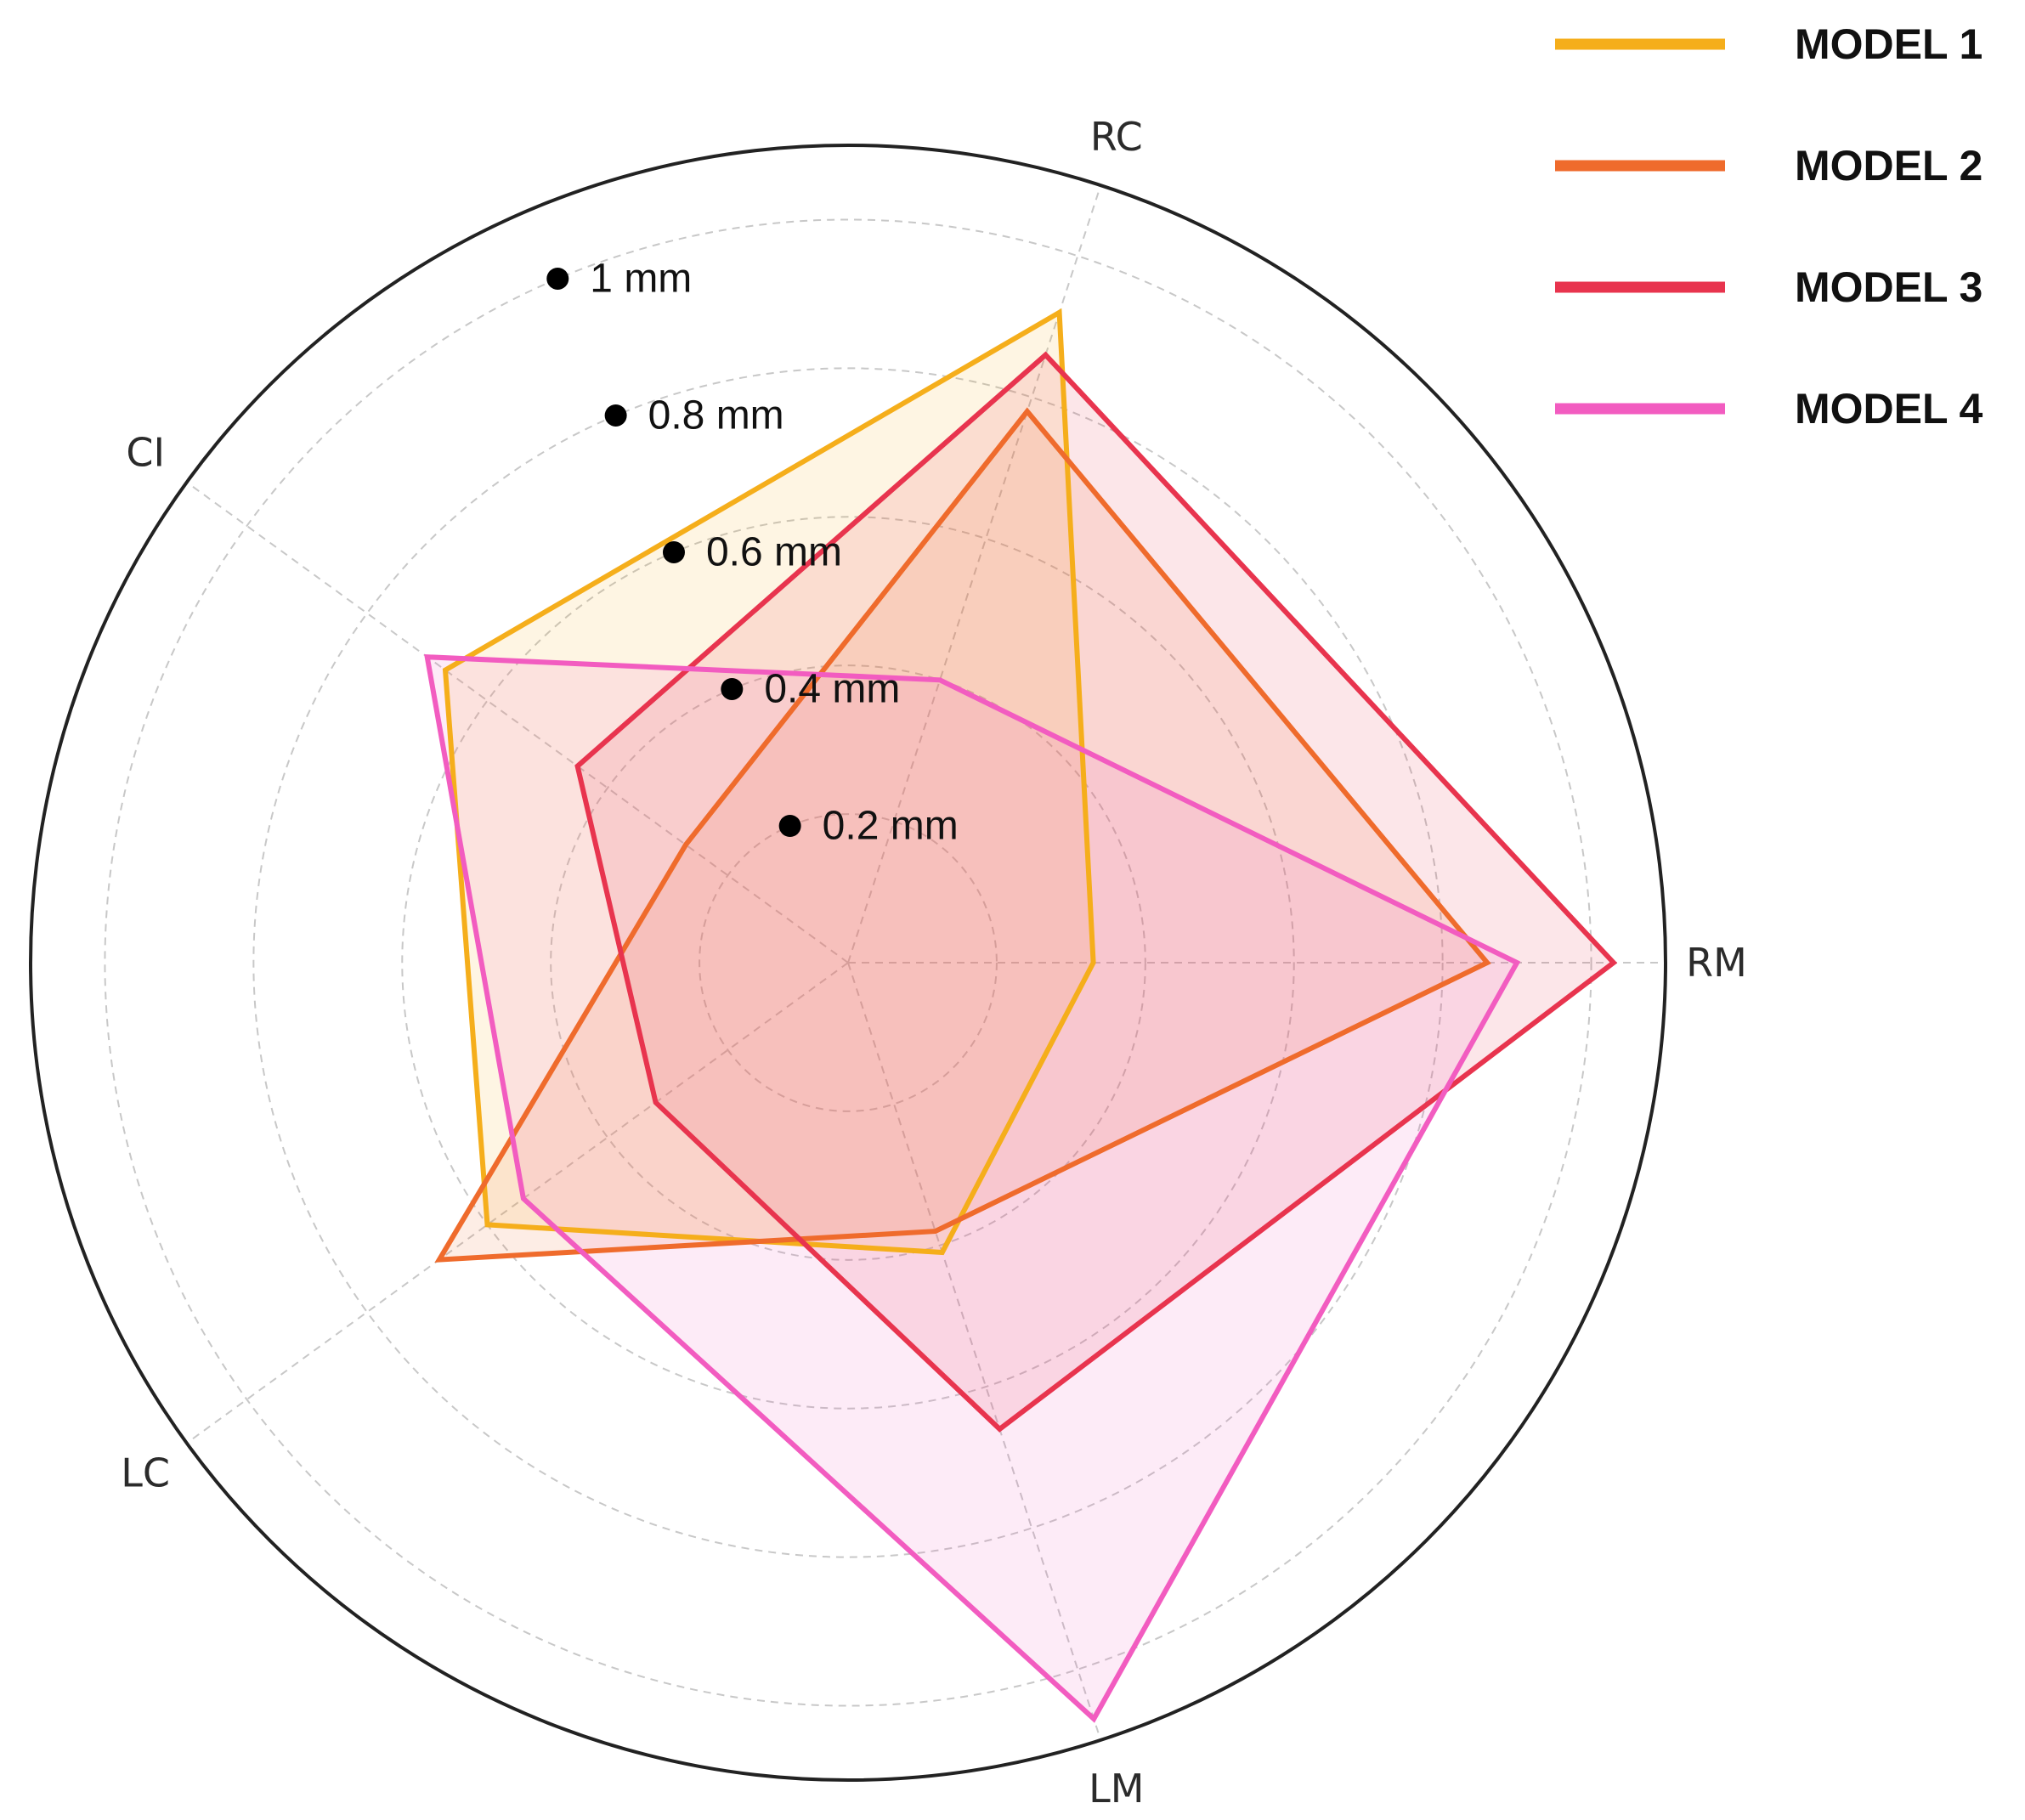 This screenshot has height=1820, width=2025. I want to click on ring-tick-label: 0.4 mm, so click(832, 688).